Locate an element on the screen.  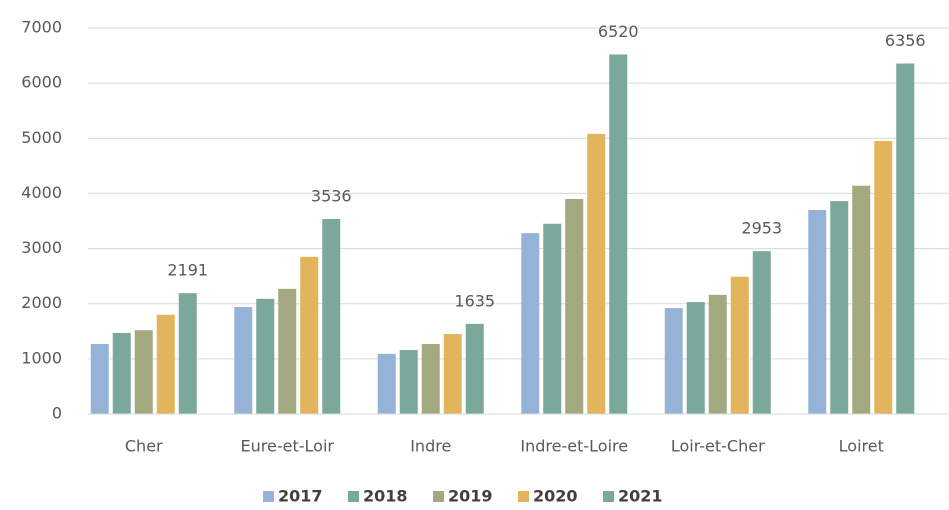
x-tick-label: Indre-et-Loire is located at coordinates (574, 446).